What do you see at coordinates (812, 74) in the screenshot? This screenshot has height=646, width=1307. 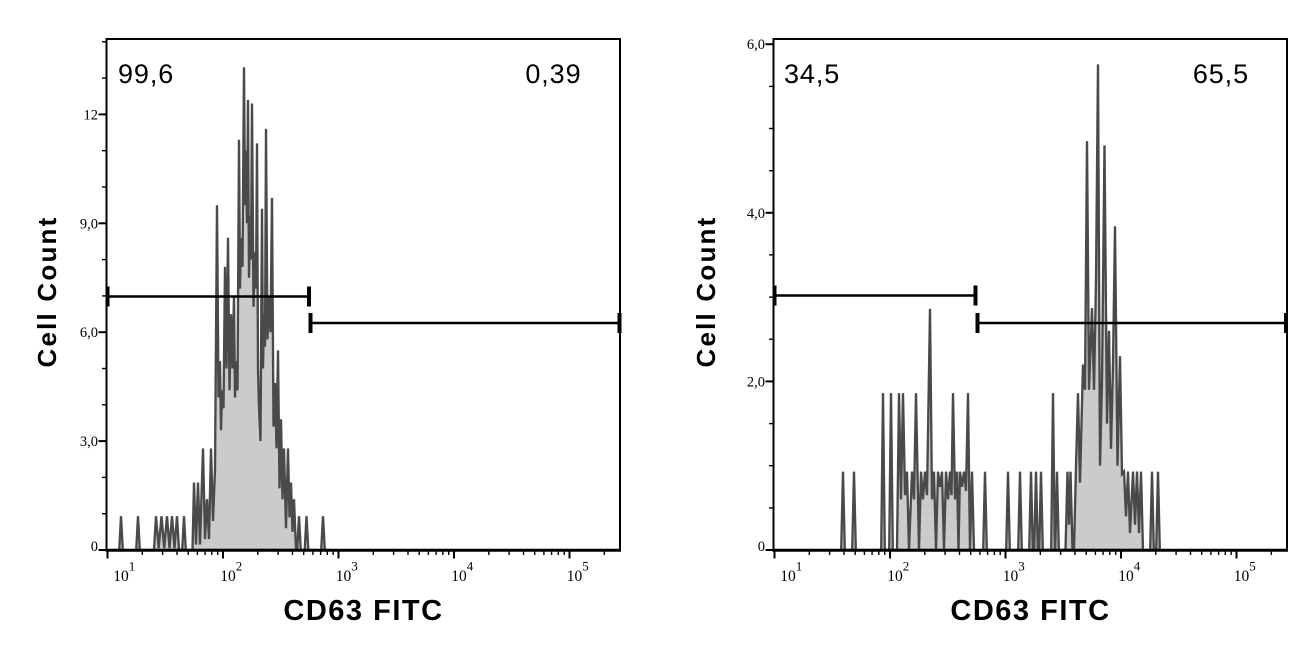 I see `svg-text: 34,5` at bounding box center [812, 74].